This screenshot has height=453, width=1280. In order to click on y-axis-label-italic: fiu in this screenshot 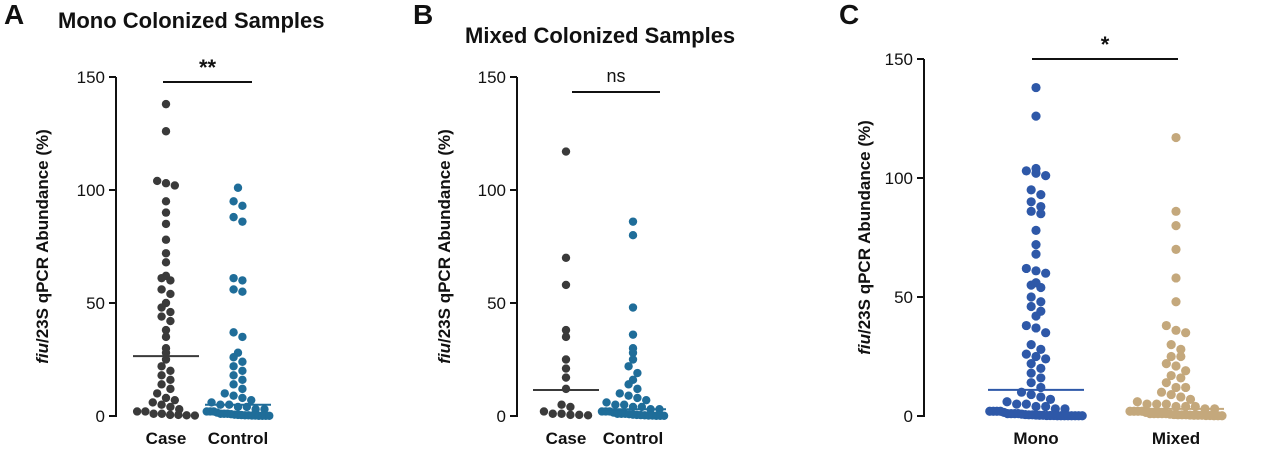, I will do `click(42, 352)`.